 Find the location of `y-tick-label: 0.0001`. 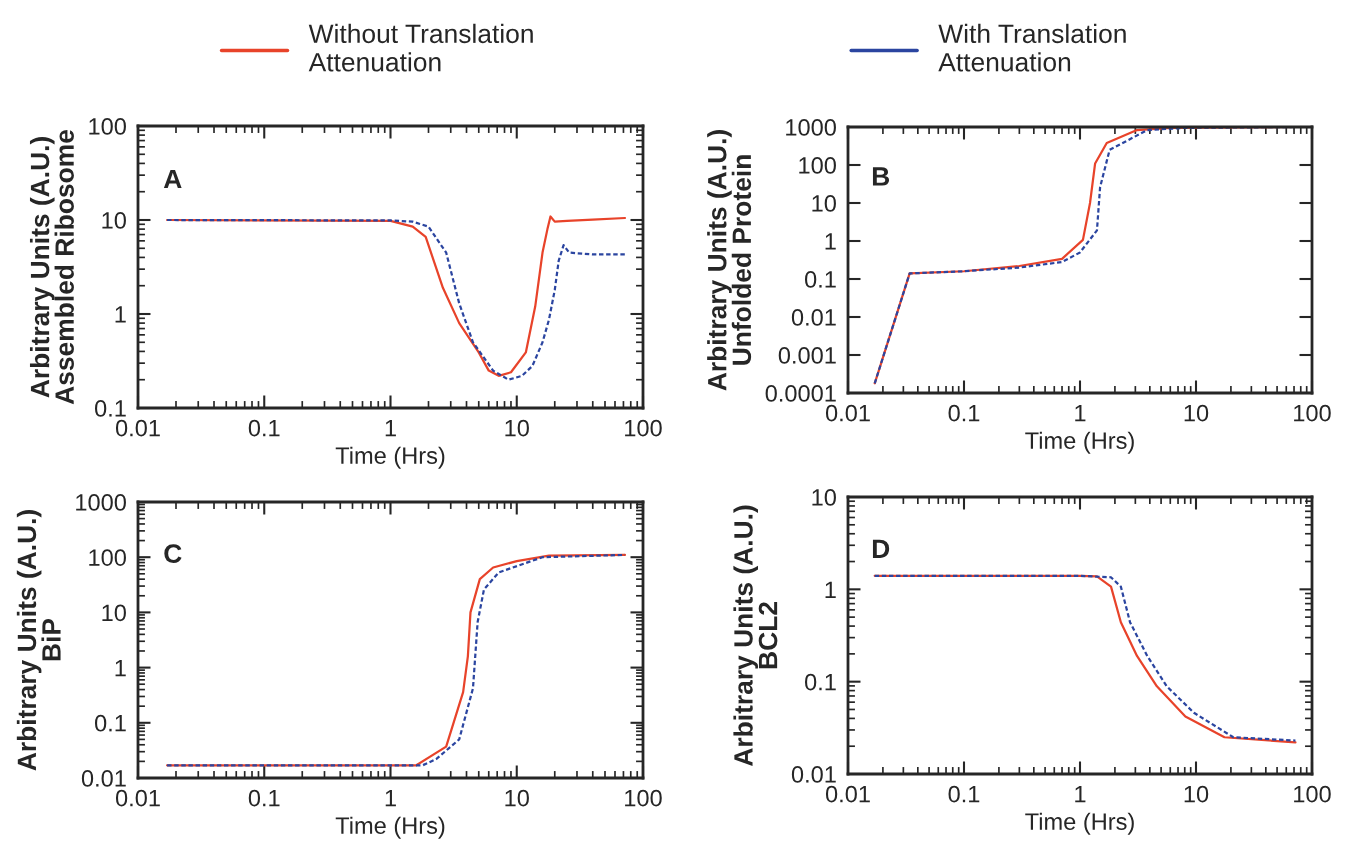

y-tick-label: 0.0001 is located at coordinates (800, 393).